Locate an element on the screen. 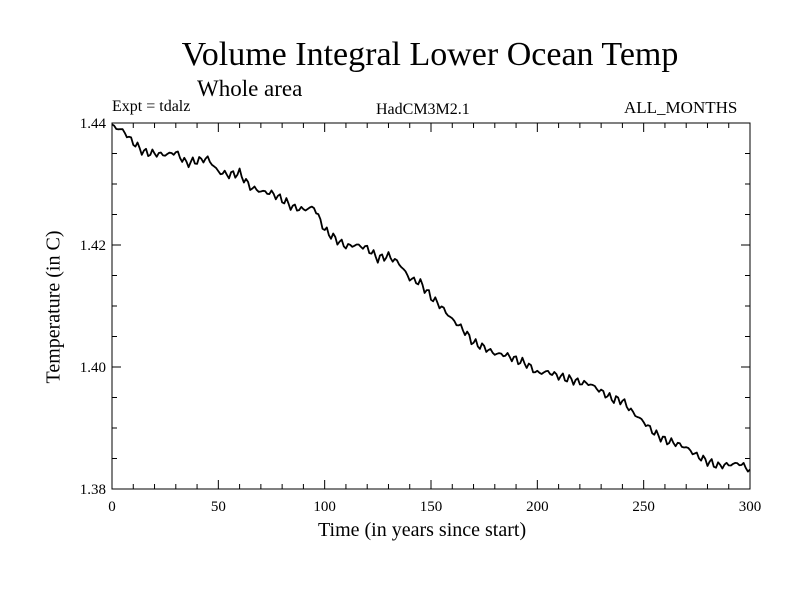 The height and width of the screenshot is (600, 800). x-tick-label: 150 is located at coordinates (431, 507).